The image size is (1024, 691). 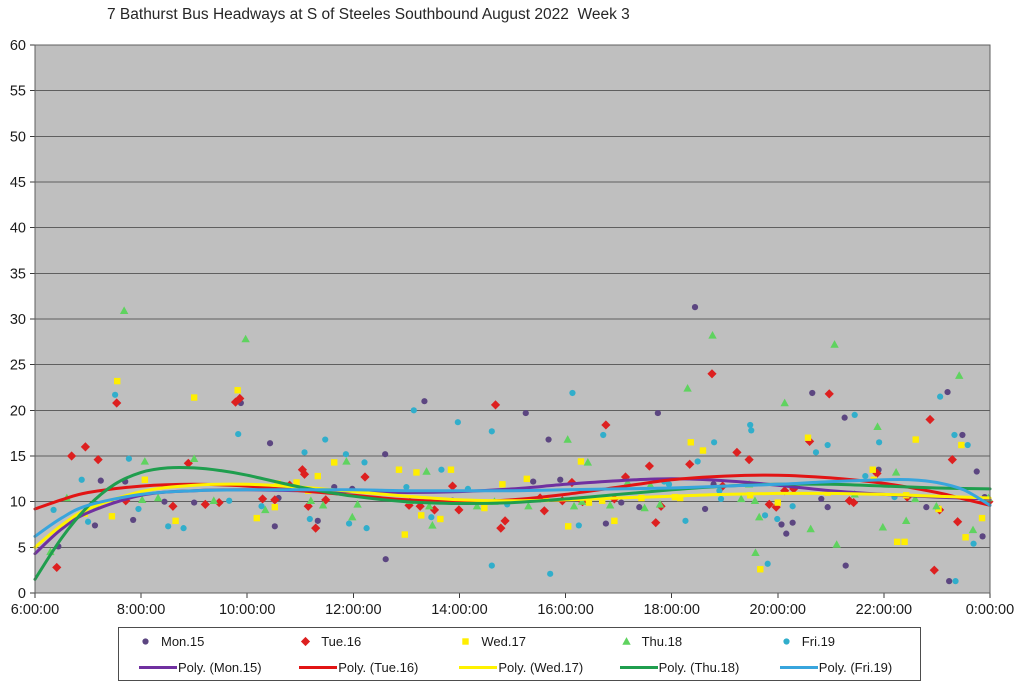 What do you see at coordinates (353, 610) in the screenshot?
I see `x-tick-label: 12:00:00` at bounding box center [353, 610].